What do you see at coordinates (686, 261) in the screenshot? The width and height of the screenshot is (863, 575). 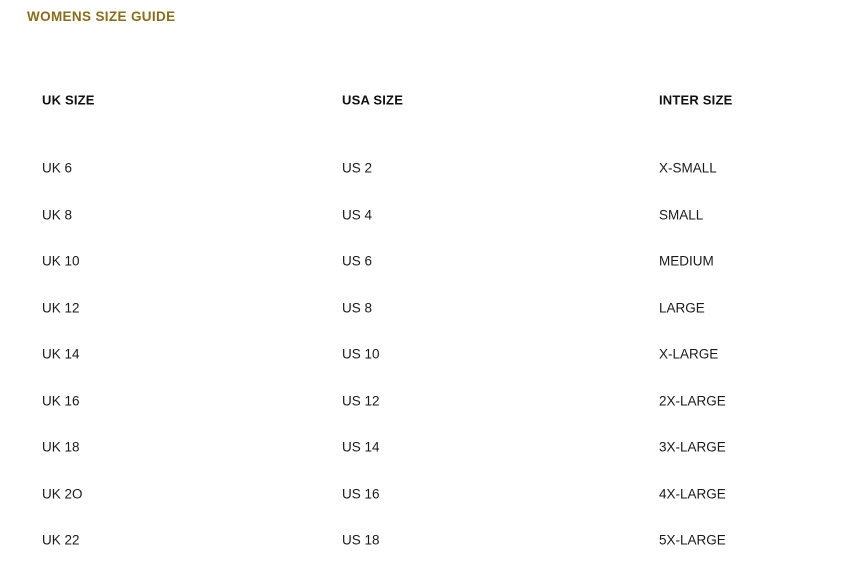 I see `cell-inter-size: MEDIUM` at bounding box center [686, 261].